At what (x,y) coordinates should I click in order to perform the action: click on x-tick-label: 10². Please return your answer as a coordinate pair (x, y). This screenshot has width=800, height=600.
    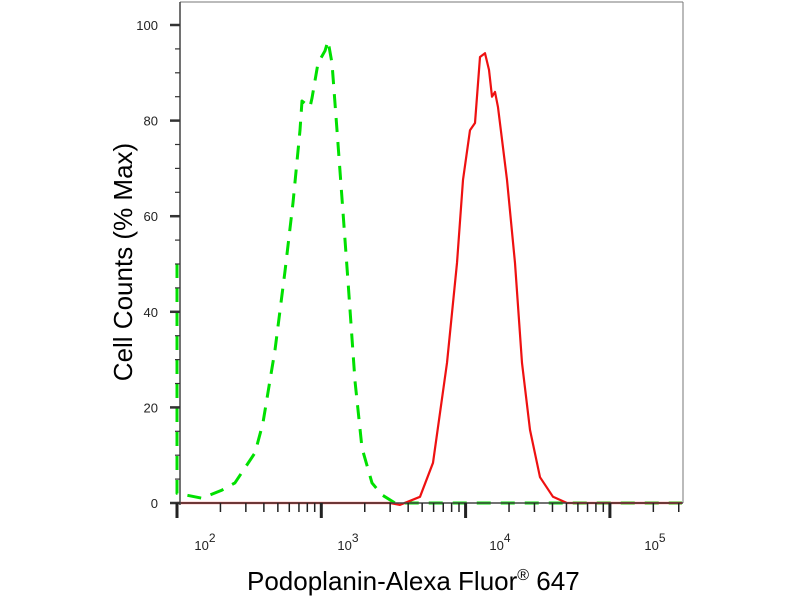
    Looking at the image, I should click on (204, 542).